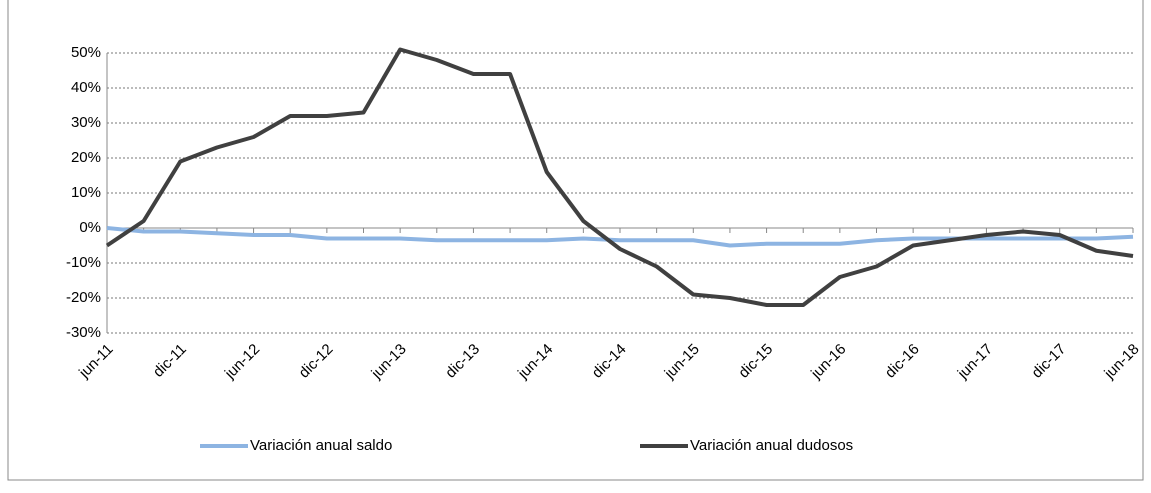  What do you see at coordinates (86, 192) in the screenshot?
I see `y-tick-label: 10%` at bounding box center [86, 192].